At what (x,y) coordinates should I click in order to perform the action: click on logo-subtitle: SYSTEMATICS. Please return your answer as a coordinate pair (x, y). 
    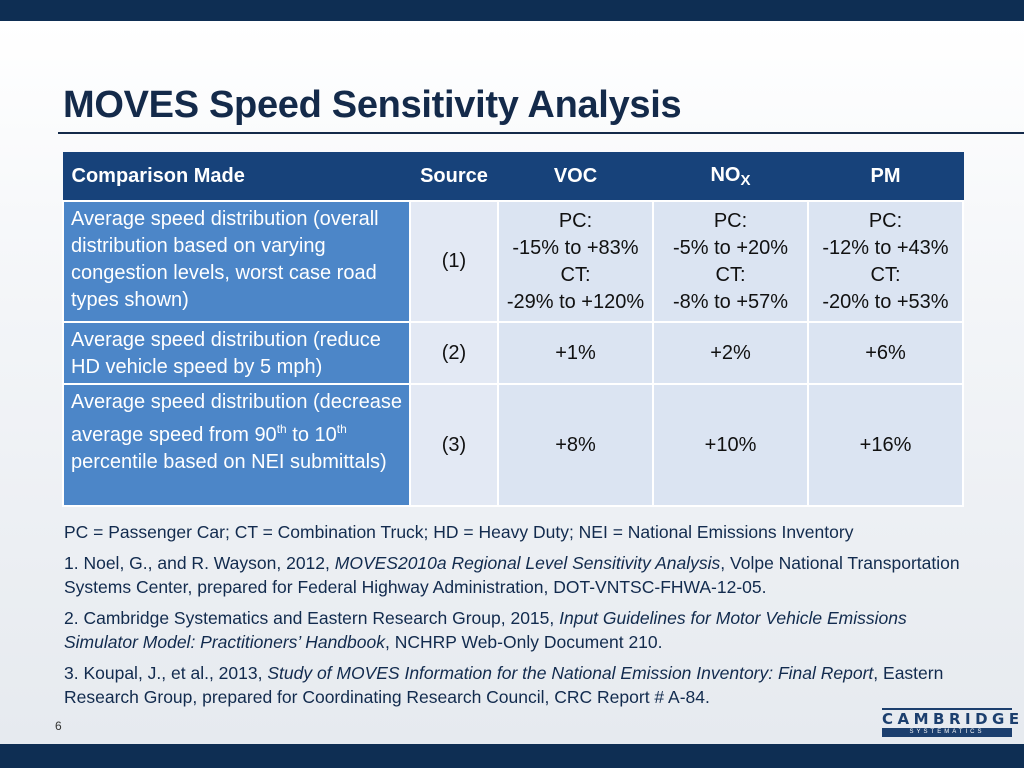
    Looking at the image, I should click on (947, 732).